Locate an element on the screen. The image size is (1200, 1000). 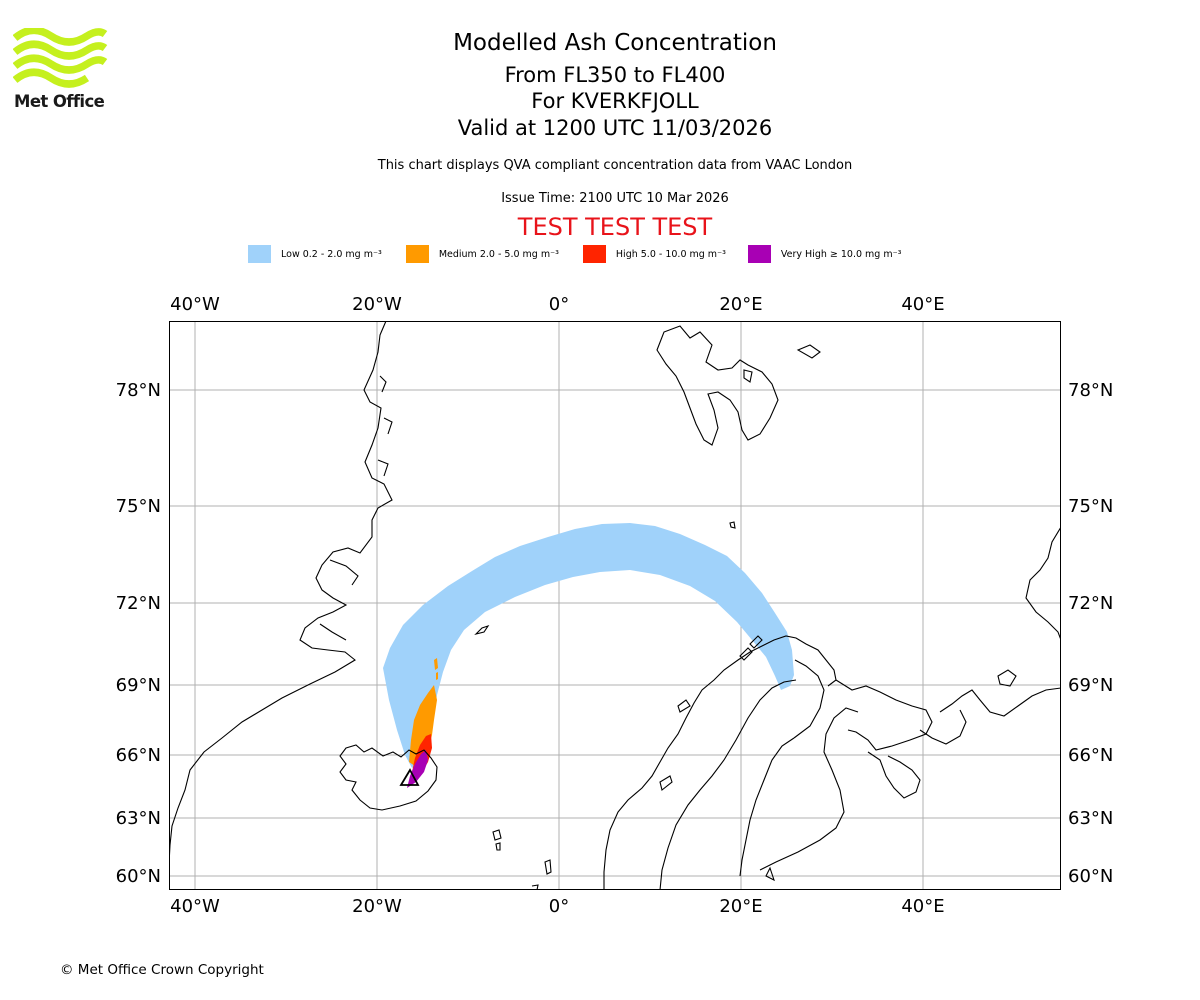
legend-item-low: Low 0.2 - 2.0 mg m⁻³ is located at coordinates (315, 254).